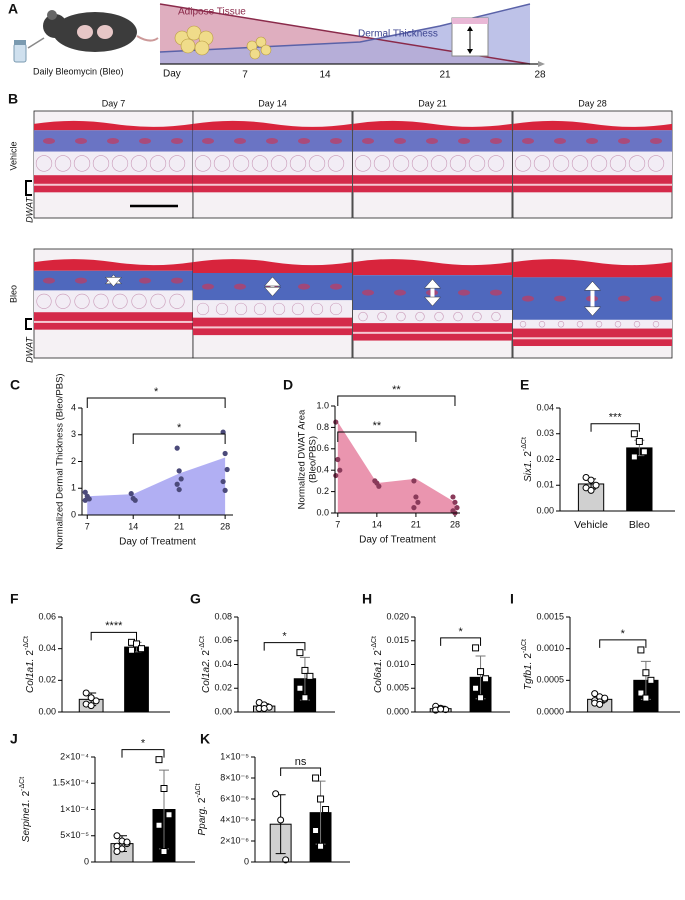 The image size is (685, 900). Describe the element at coordinates (396, 467) in the screenshot. I see `area` at that location.